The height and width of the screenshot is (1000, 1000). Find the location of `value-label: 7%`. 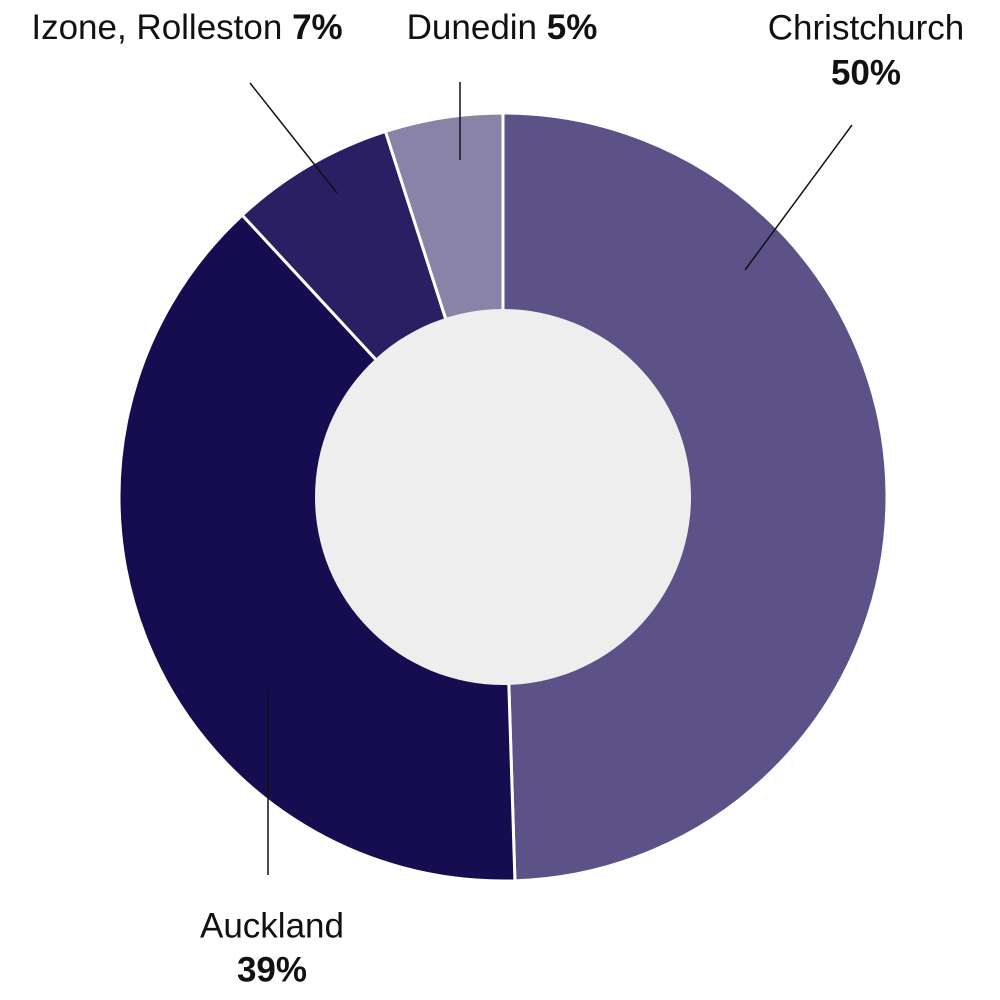

value-label: 7% is located at coordinates (317, 27).